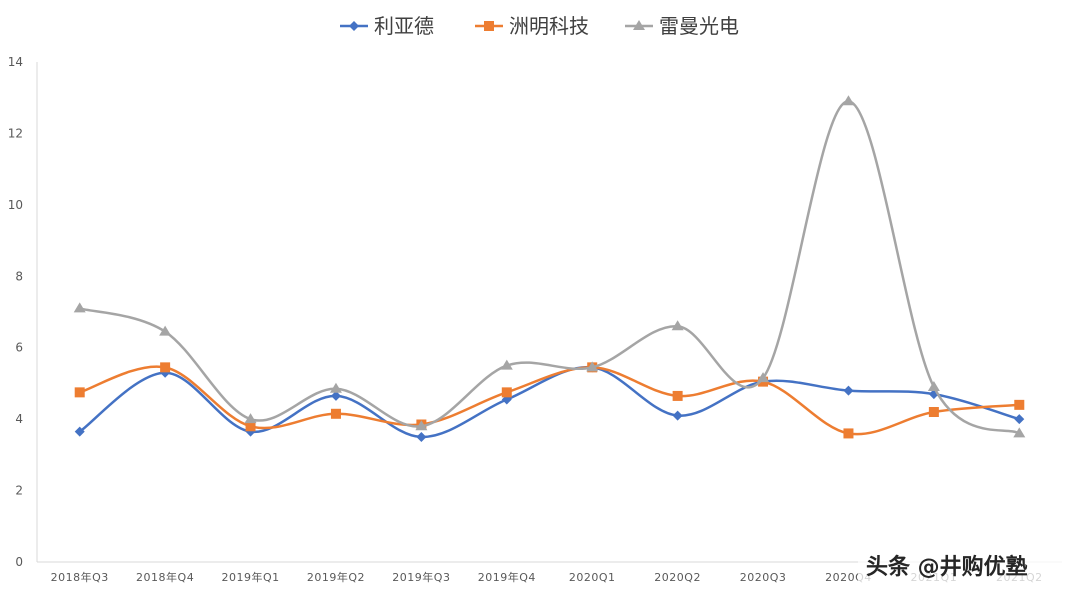 This screenshot has height=596, width=1080. I want to click on x-tick-label: 2020Q2, so click(677, 577).